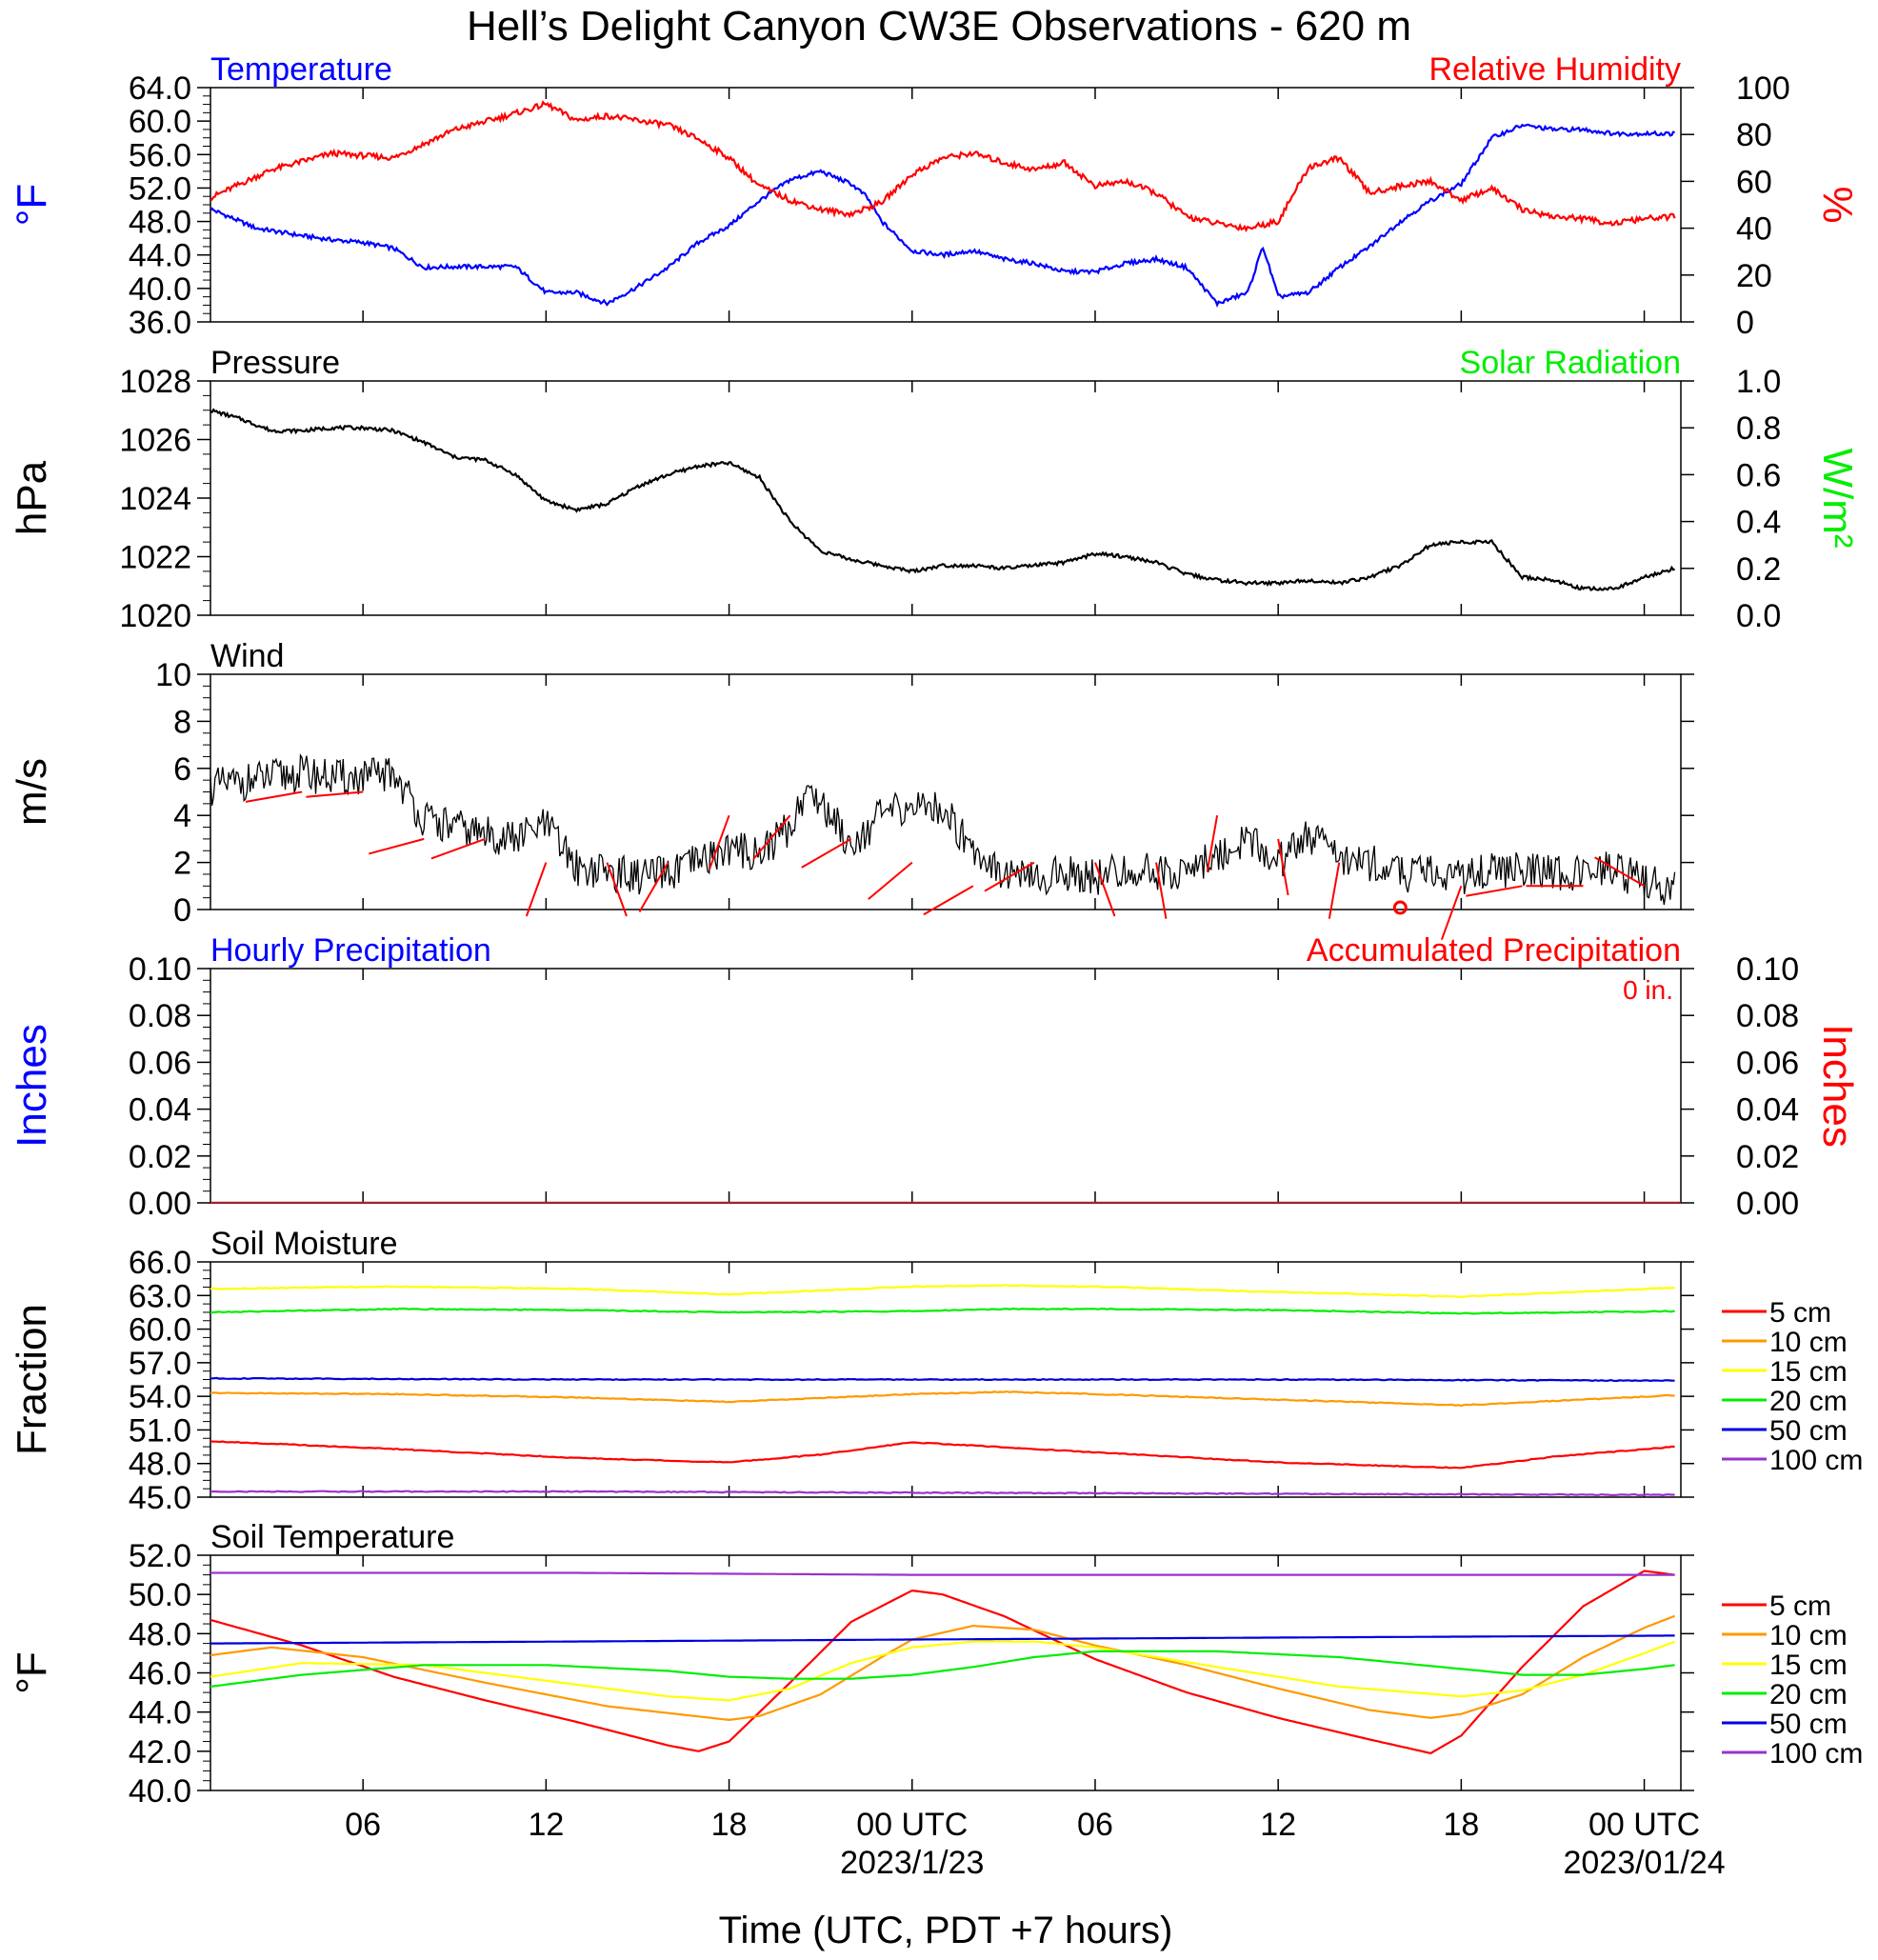  What do you see at coordinates (182, 910) in the screenshot?
I see `y-tick-label: 0` at bounding box center [182, 910].